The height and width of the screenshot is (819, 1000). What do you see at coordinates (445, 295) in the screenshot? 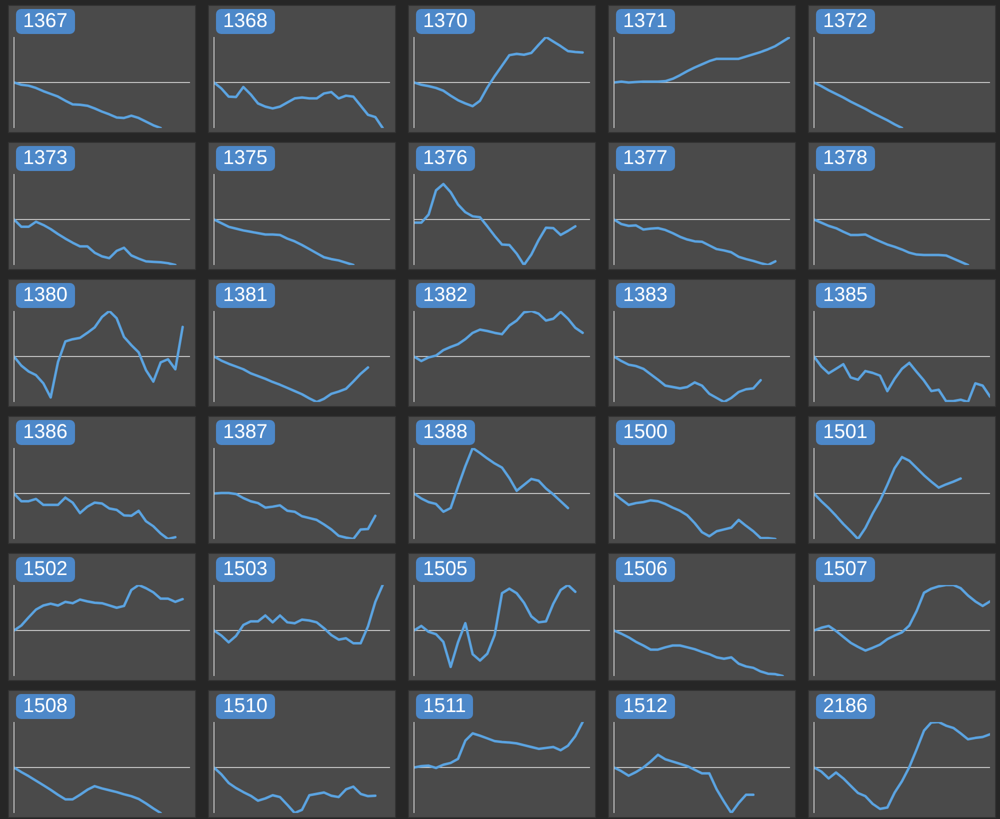
I see `chart-title: 1382` at bounding box center [445, 295].